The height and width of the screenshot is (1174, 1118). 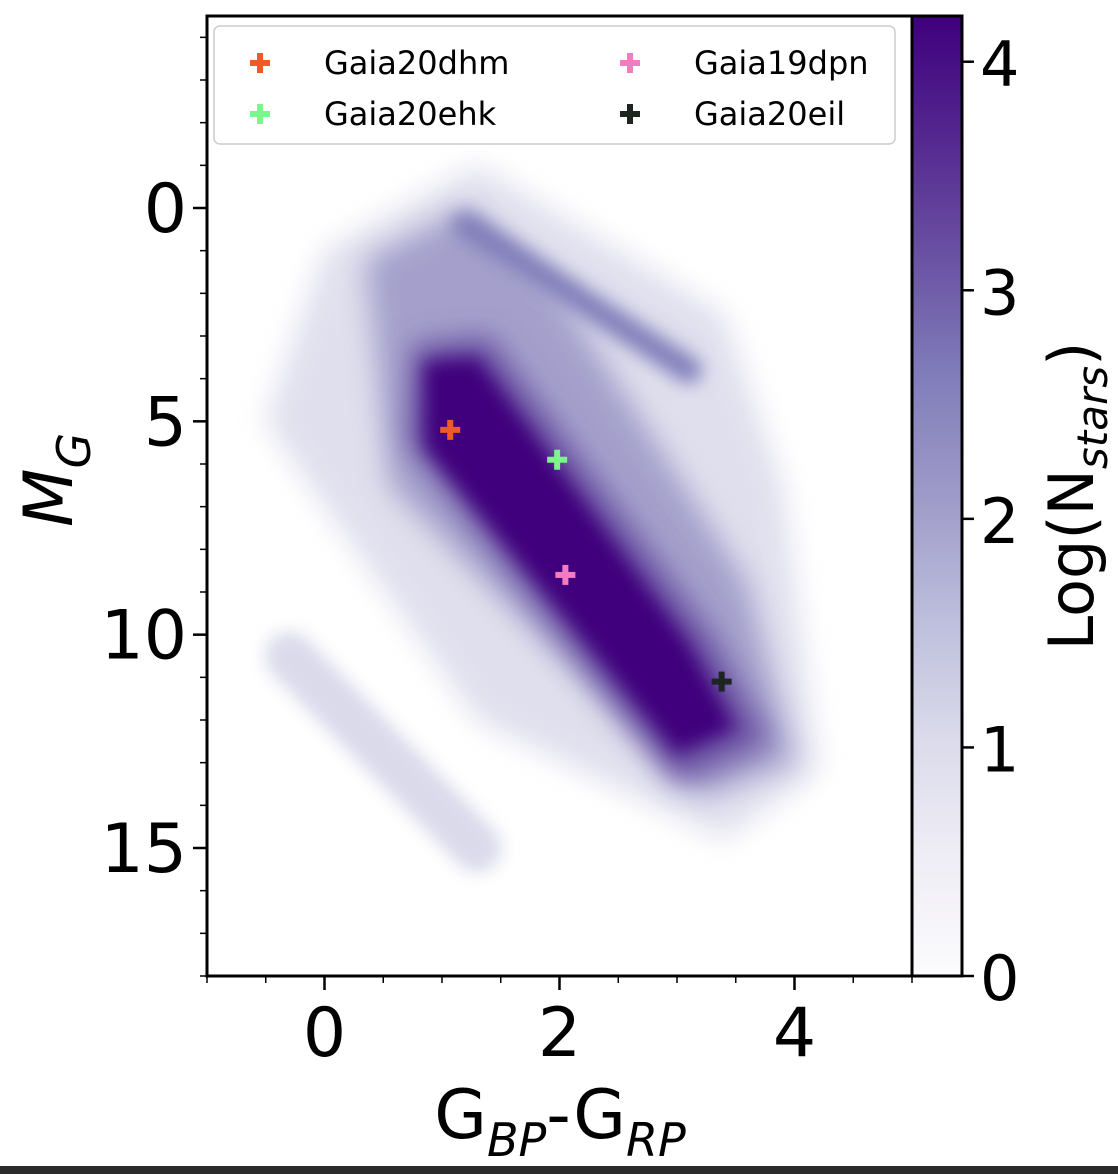 I want to click on colorbar-label-end: ), so click(x=1071, y=354).